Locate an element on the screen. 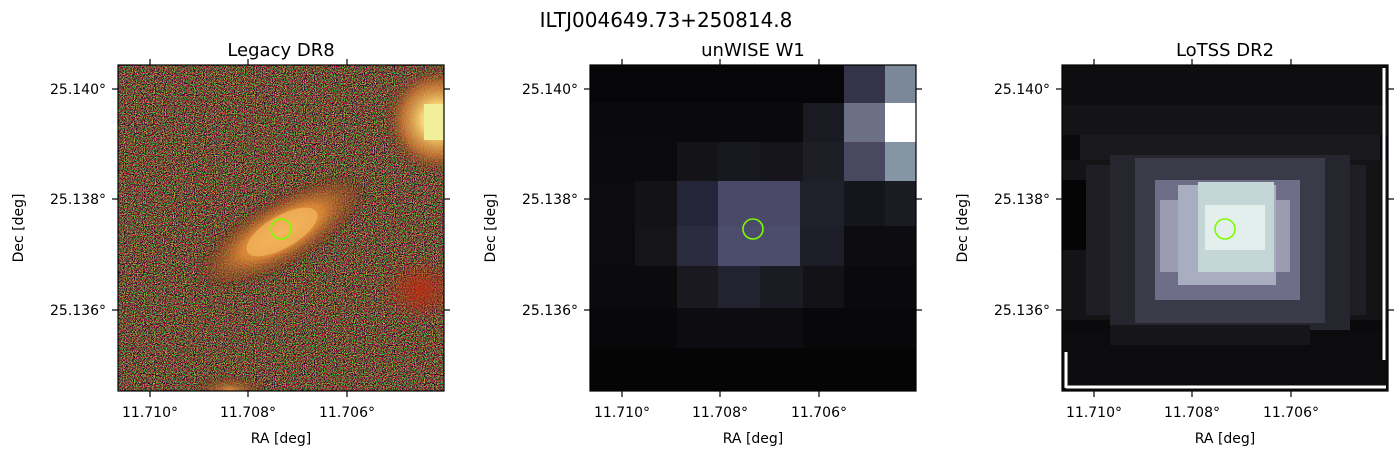  panel-title: Legacy DR8 is located at coordinates (280, 50).